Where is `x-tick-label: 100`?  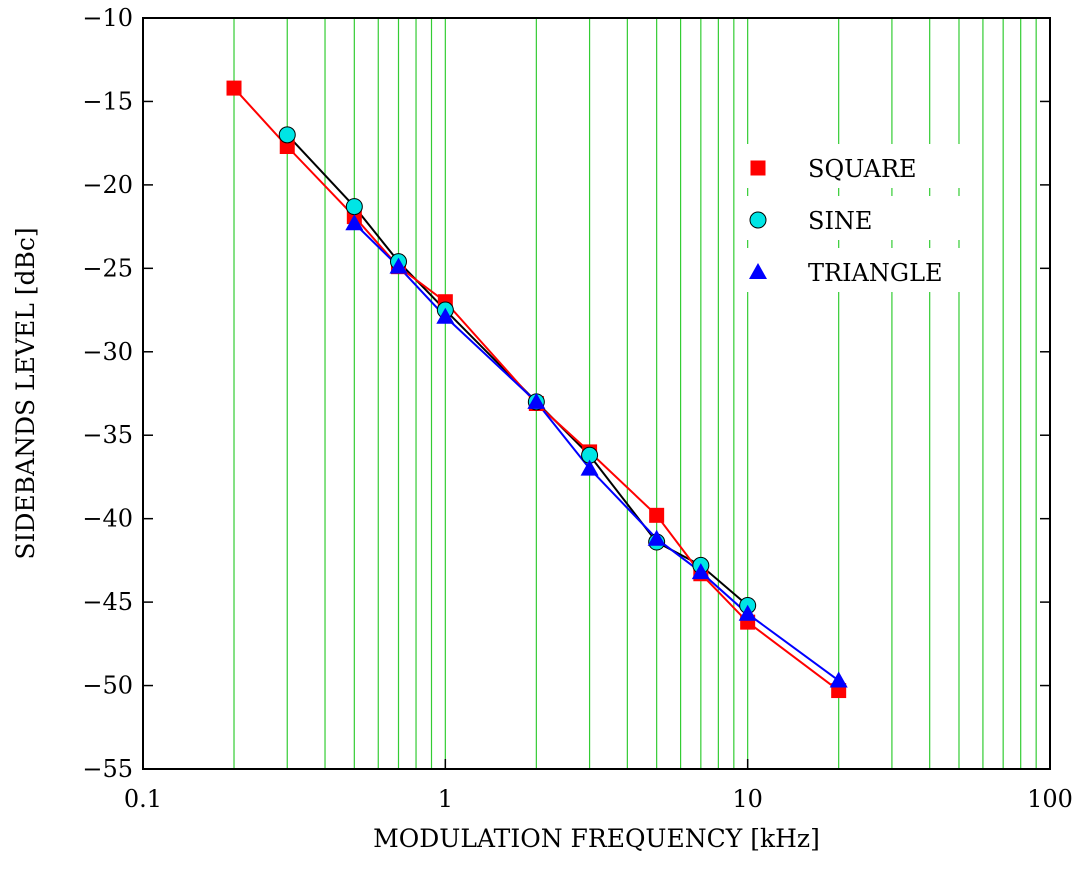 x-tick-label: 100 is located at coordinates (1050, 799).